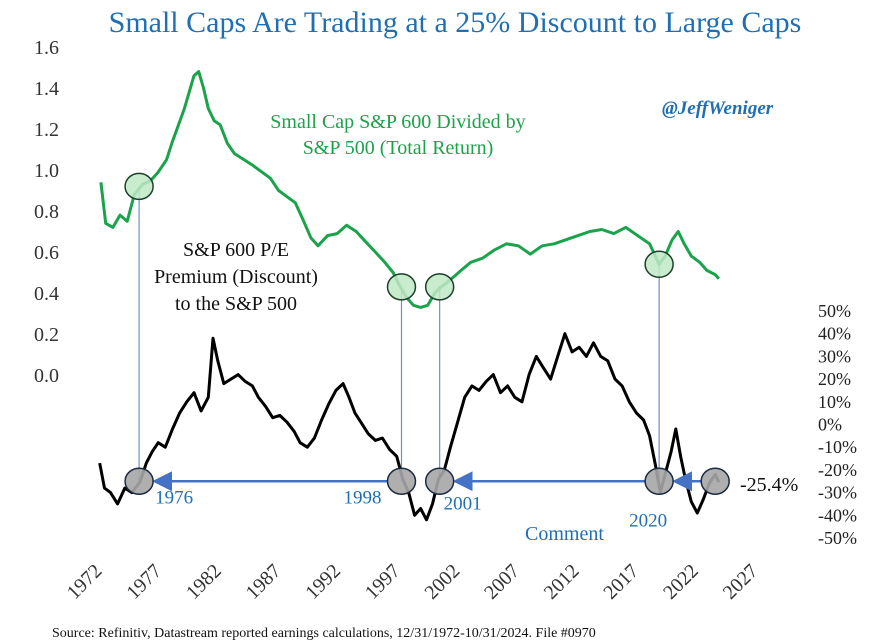 This screenshot has height=642, width=891. What do you see at coordinates (46, 48) in the screenshot?
I see `left-tick-label: 1.6` at bounding box center [46, 48].